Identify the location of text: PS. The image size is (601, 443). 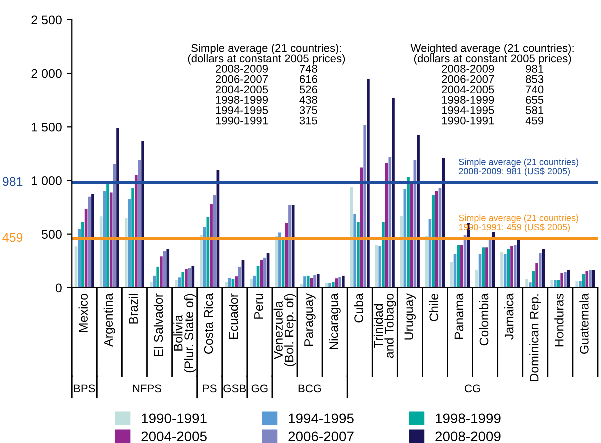
(210, 388).